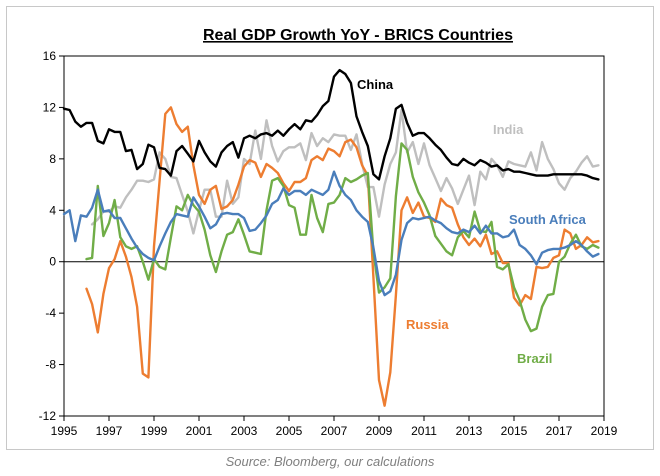 This screenshot has width=660, height=476. Describe the element at coordinates (330, 461) in the screenshot. I see `source-note: Source: Bloomberg, our calculations` at that location.